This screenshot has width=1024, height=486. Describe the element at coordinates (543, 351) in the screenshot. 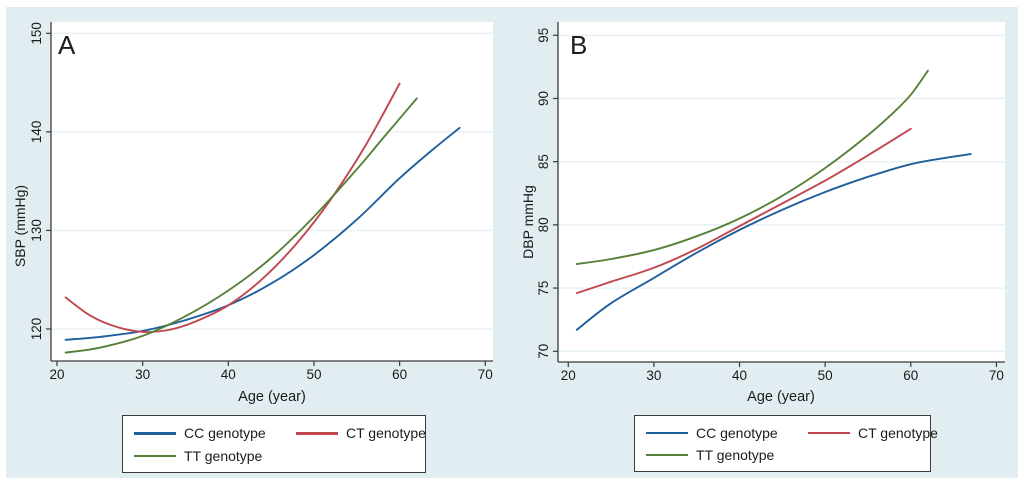

I see `y-tick-label: 70` at that location.